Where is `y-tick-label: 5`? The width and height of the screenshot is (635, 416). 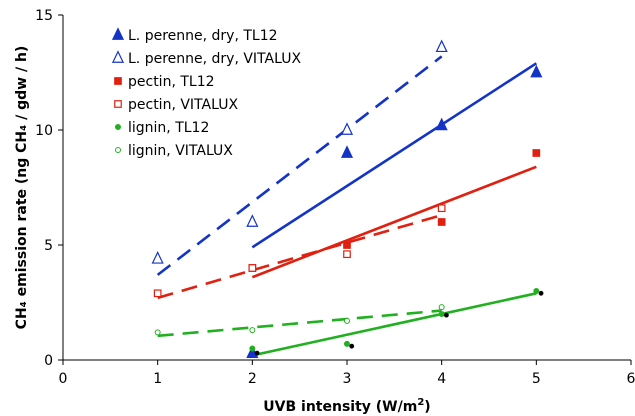
y-tick-label: 5 is located at coordinates (48, 246).